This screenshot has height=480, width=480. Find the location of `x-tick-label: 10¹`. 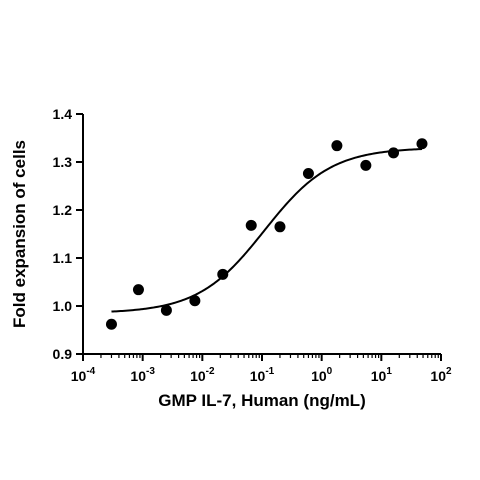

x-tick-label: 10¹ is located at coordinates (382, 375).